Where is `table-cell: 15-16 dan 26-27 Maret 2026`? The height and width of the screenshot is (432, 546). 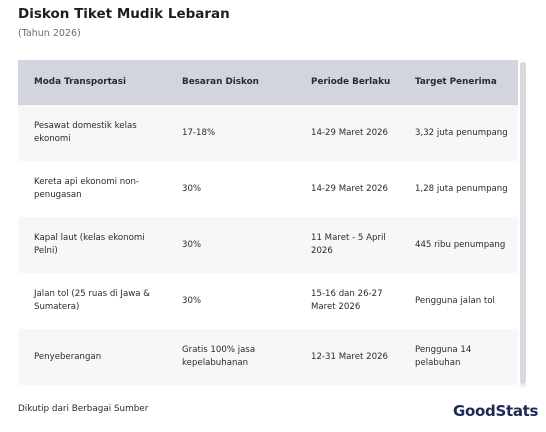 table-cell: 15-16 dan 26-27 Maret 2026 is located at coordinates (347, 301).